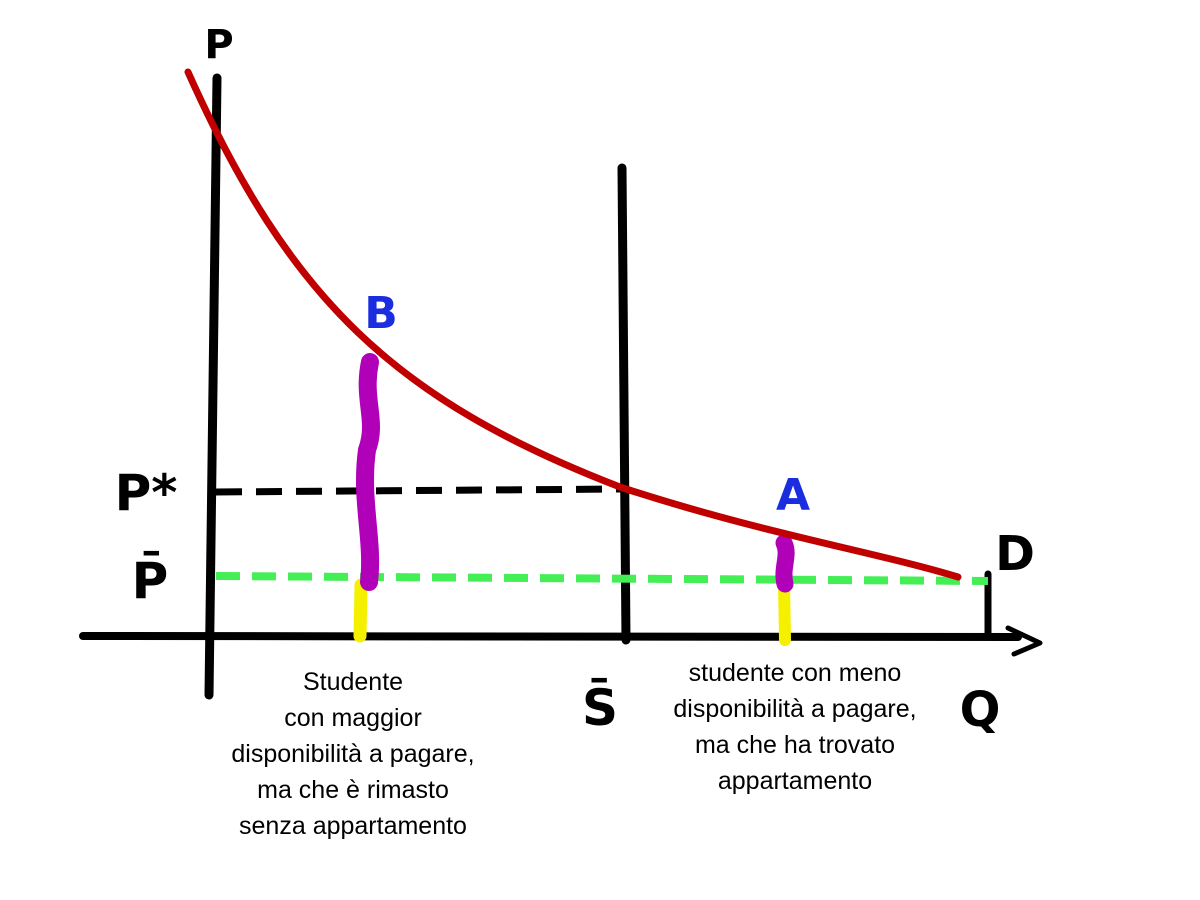  What do you see at coordinates (360, 610) in the screenshot?
I see `student-b-price-bar` at bounding box center [360, 610].